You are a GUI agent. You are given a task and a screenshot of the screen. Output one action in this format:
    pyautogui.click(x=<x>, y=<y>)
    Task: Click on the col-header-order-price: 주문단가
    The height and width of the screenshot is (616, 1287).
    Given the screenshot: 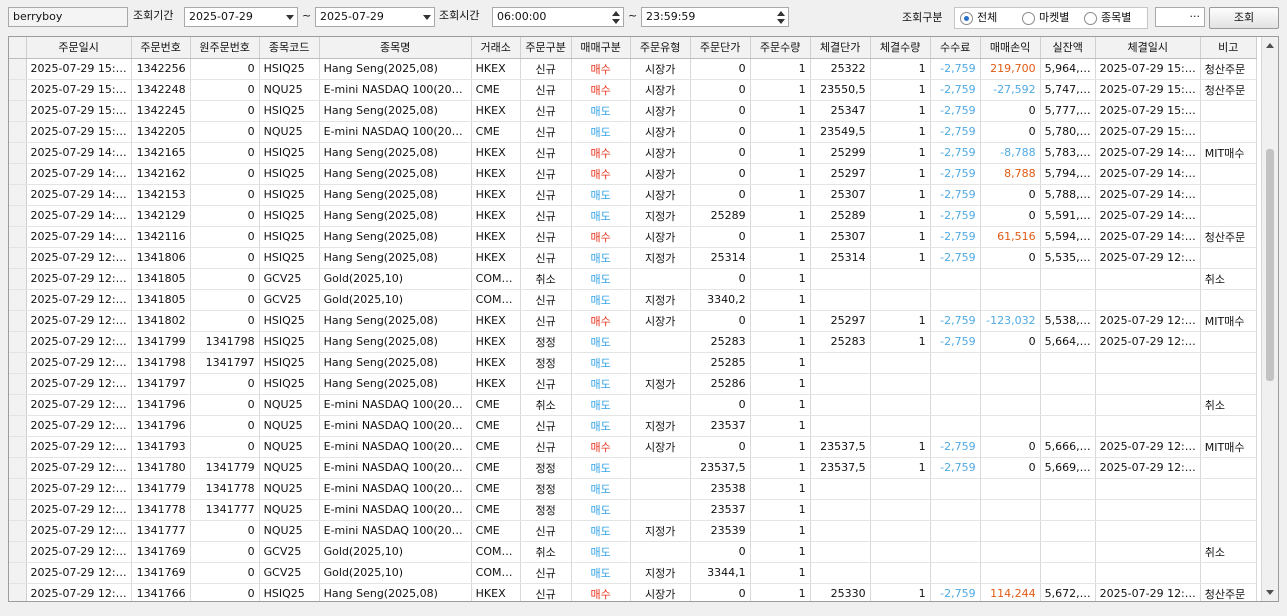 What is the action you would take?
    pyautogui.click(x=720, y=48)
    